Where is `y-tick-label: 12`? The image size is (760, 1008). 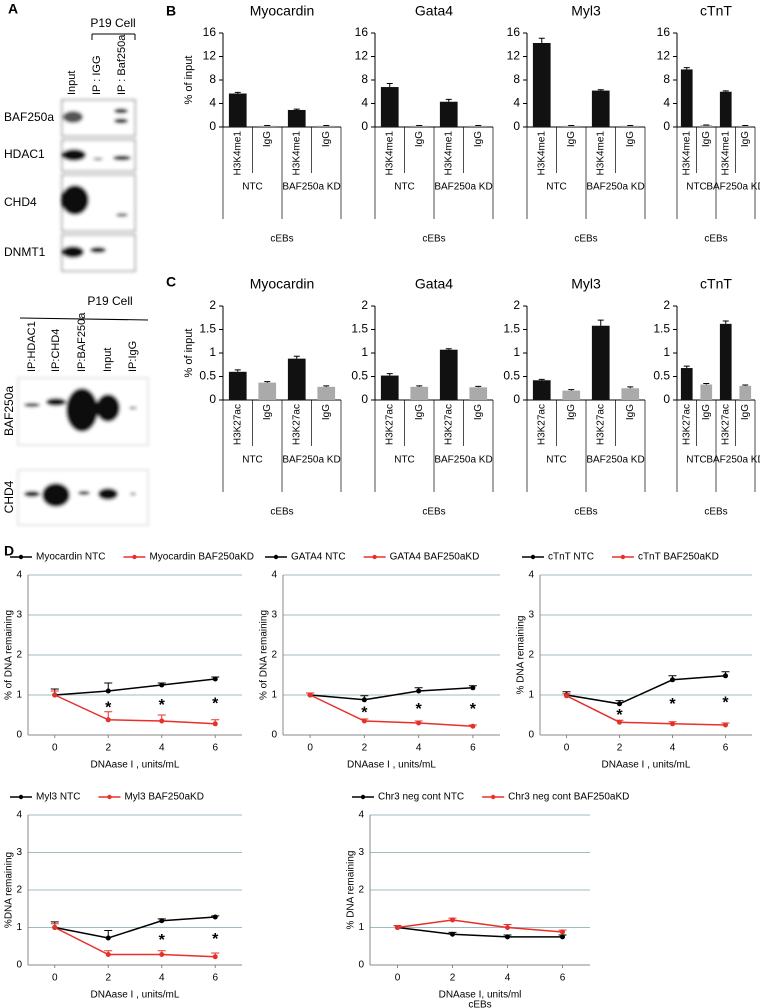 y-tick-label: 12 is located at coordinates (514, 56).